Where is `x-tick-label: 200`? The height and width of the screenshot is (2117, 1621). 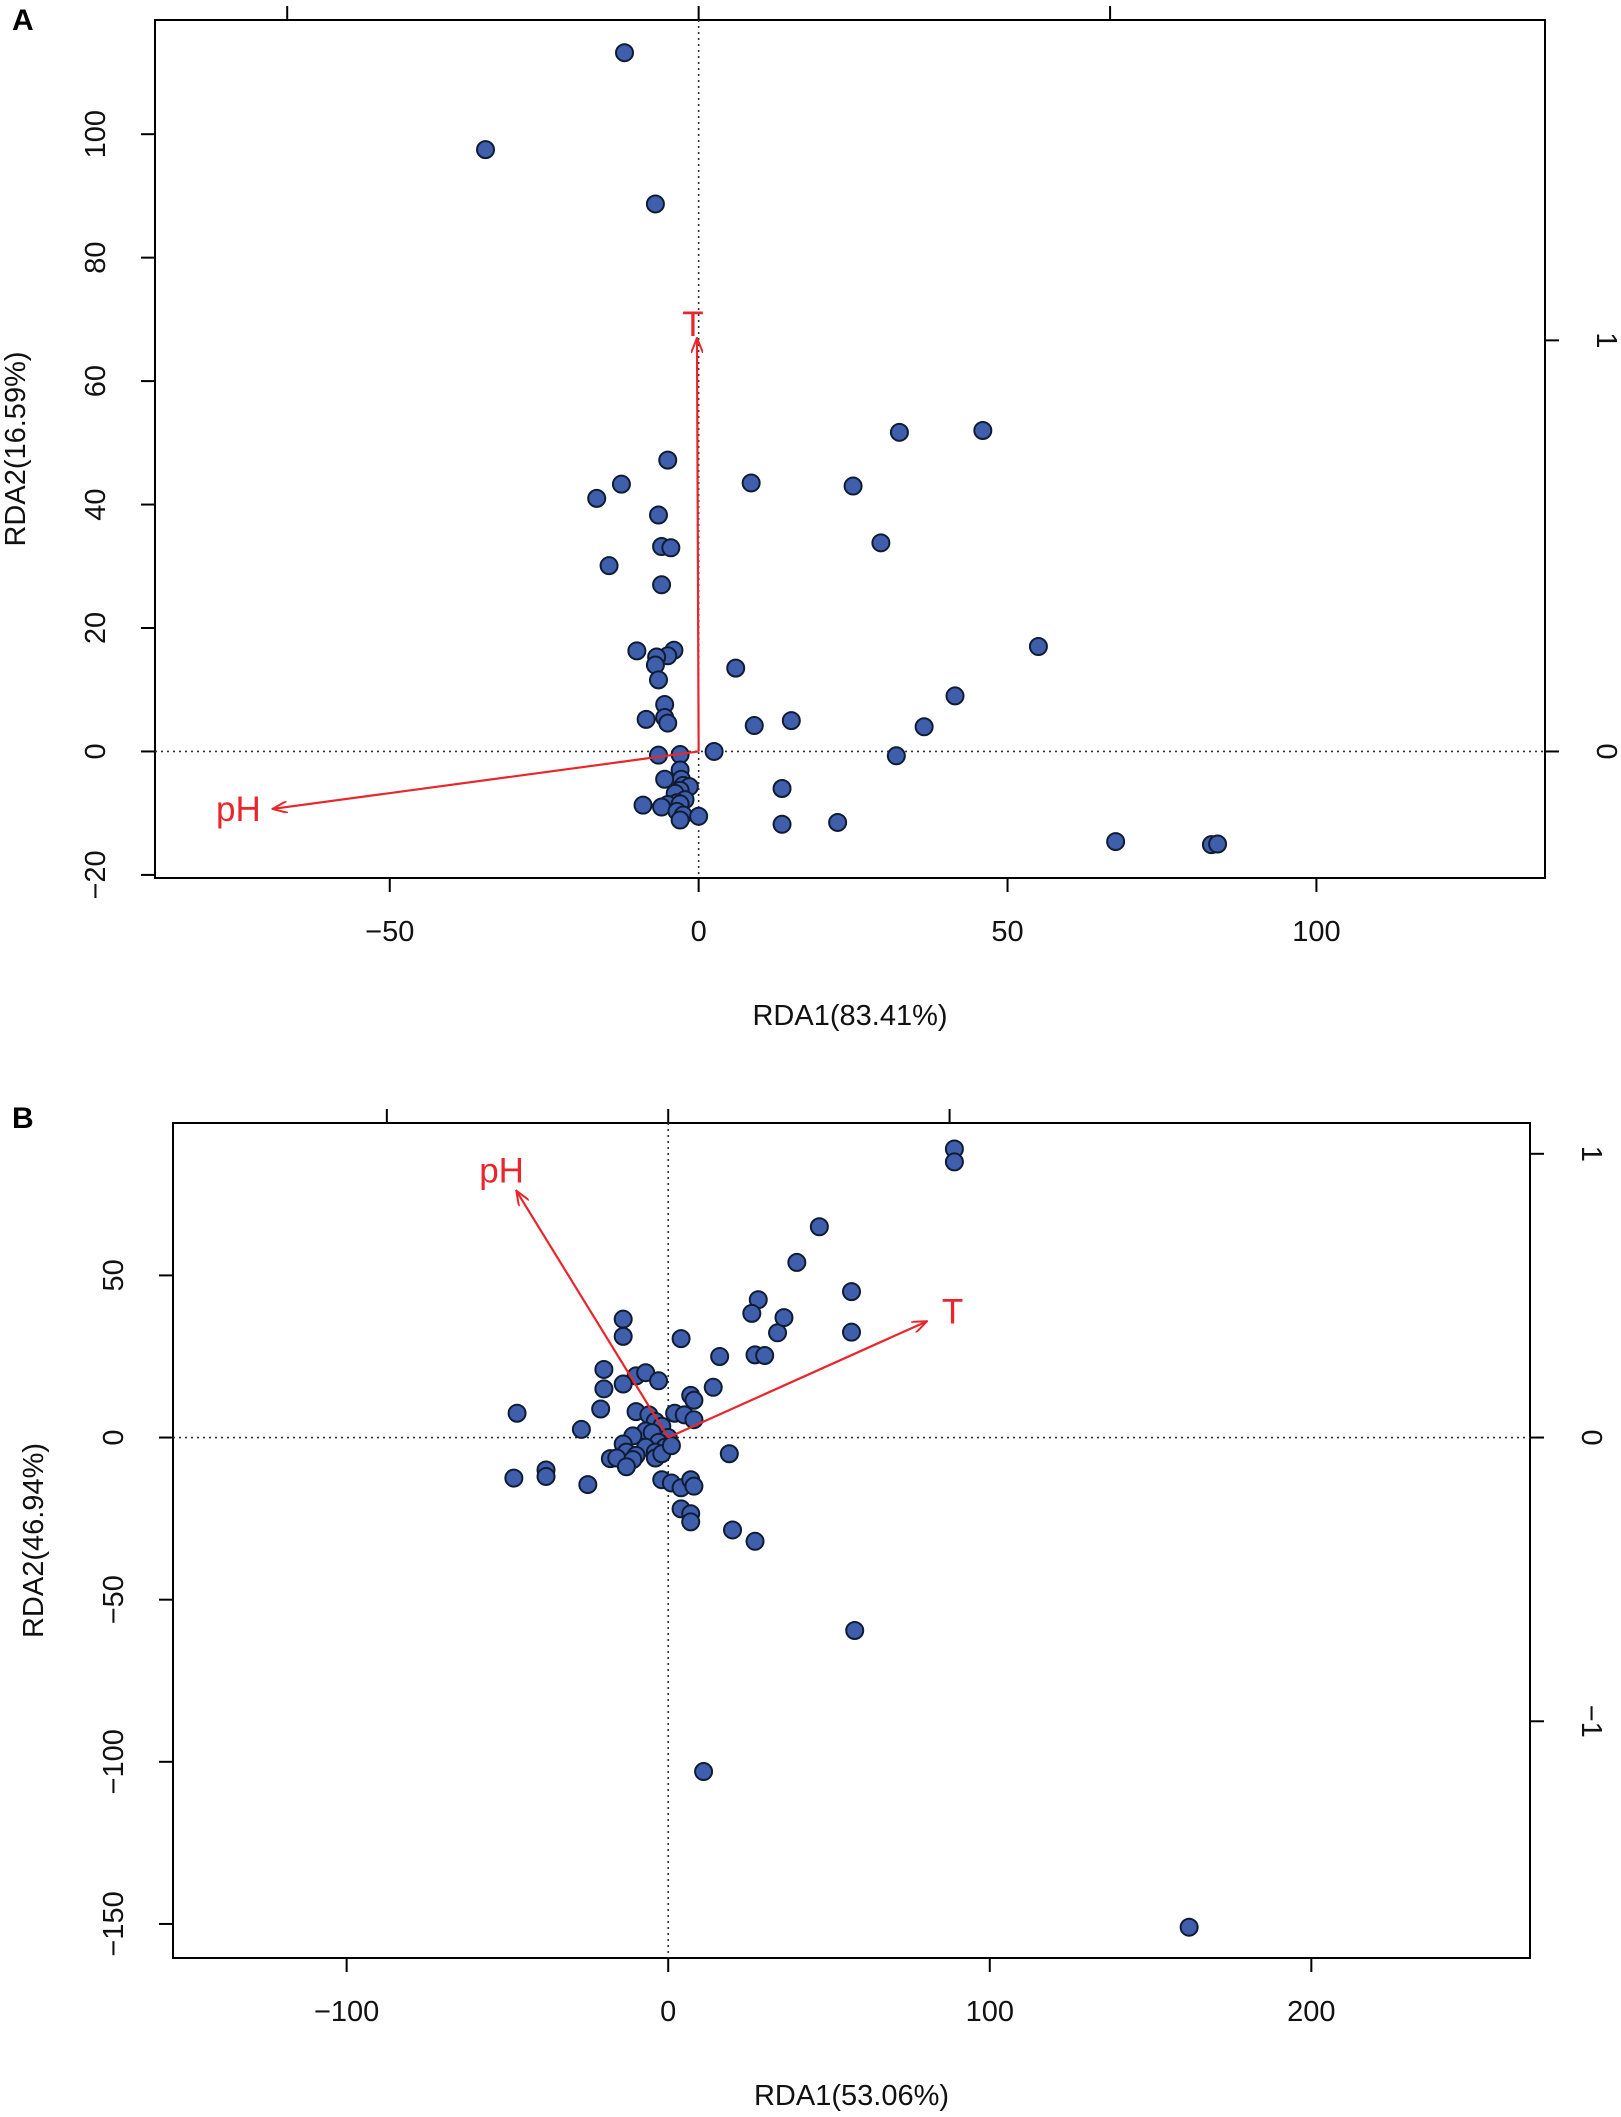
x-tick-label: 200 is located at coordinates (1311, 2012).